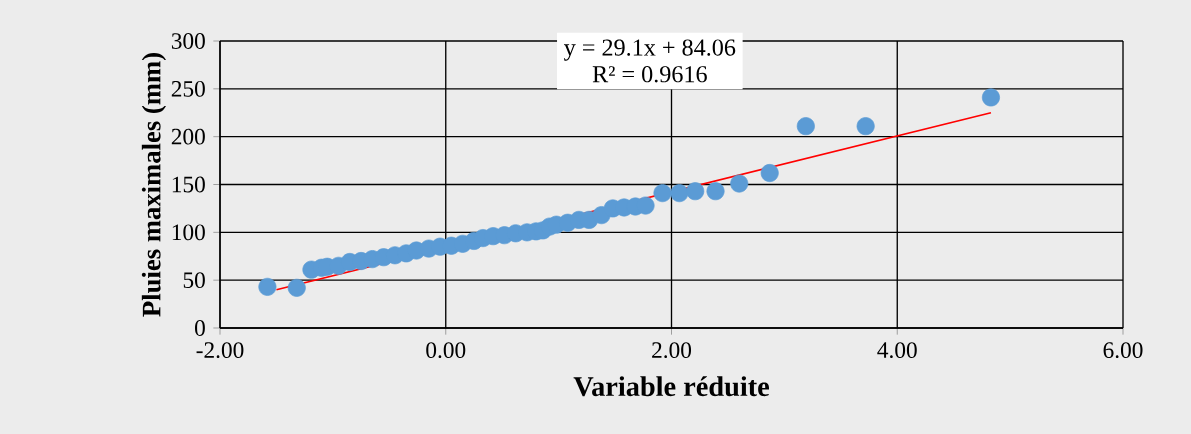  What do you see at coordinates (672, 350) in the screenshot?
I see `x-tick-label: 2.00` at bounding box center [672, 350].